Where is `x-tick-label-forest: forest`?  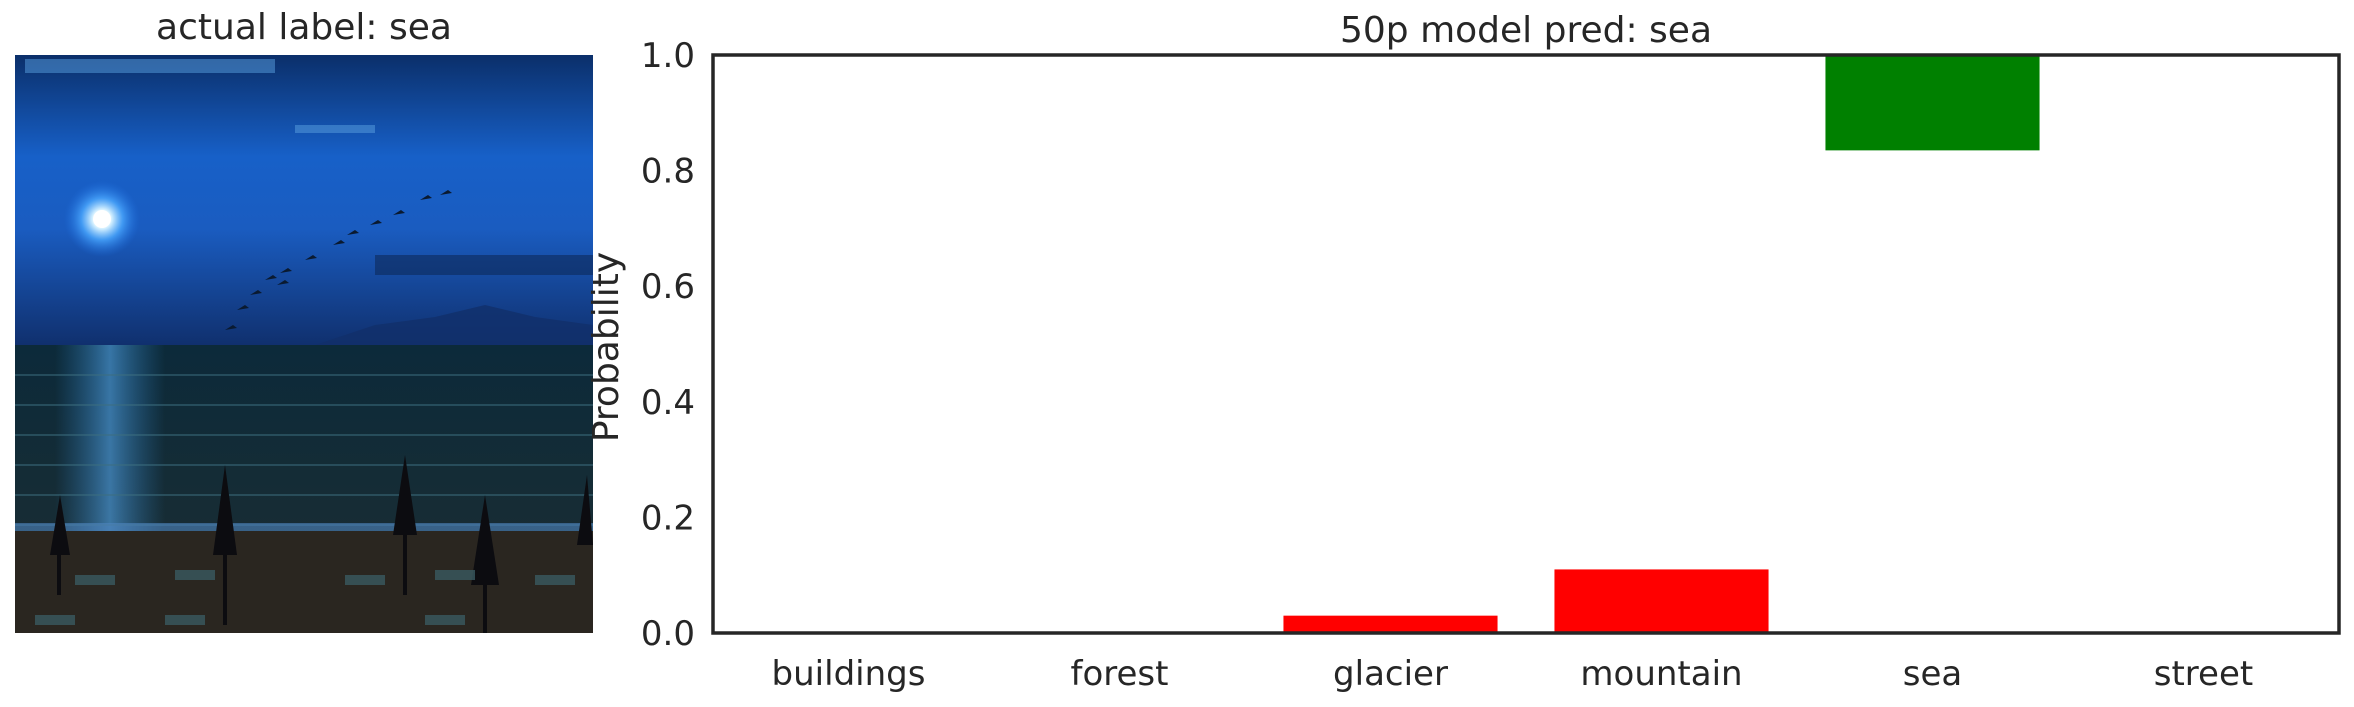
x-tick-label-forest: forest is located at coordinates (1120, 674).